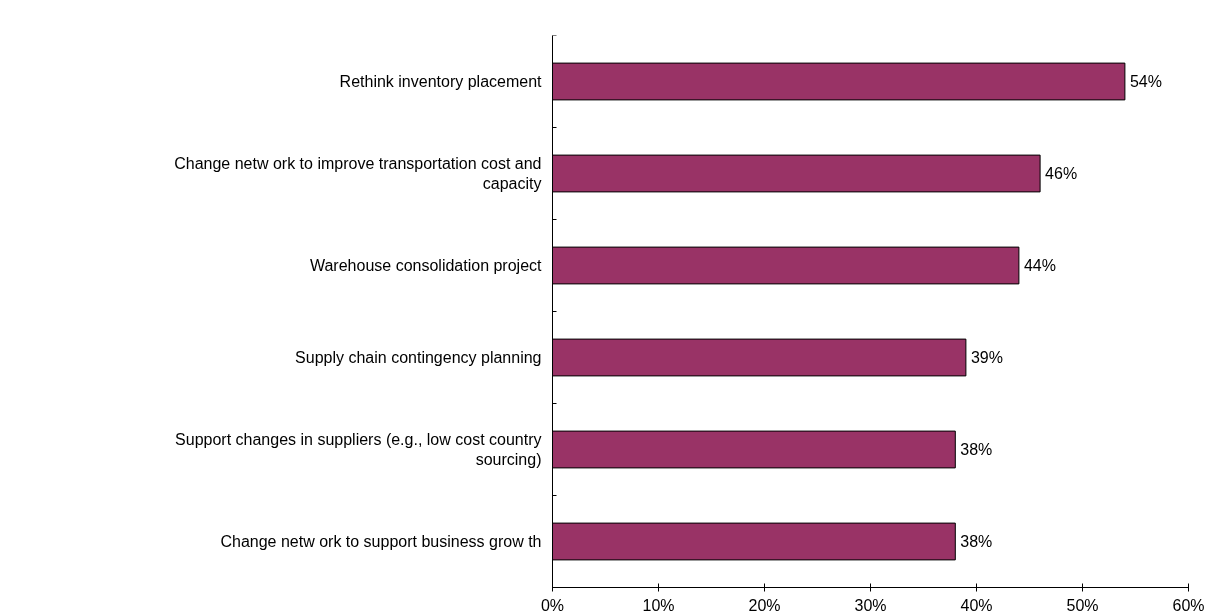  What do you see at coordinates (870, 605) in the screenshot?
I see `x-tick-label: 30%` at bounding box center [870, 605].